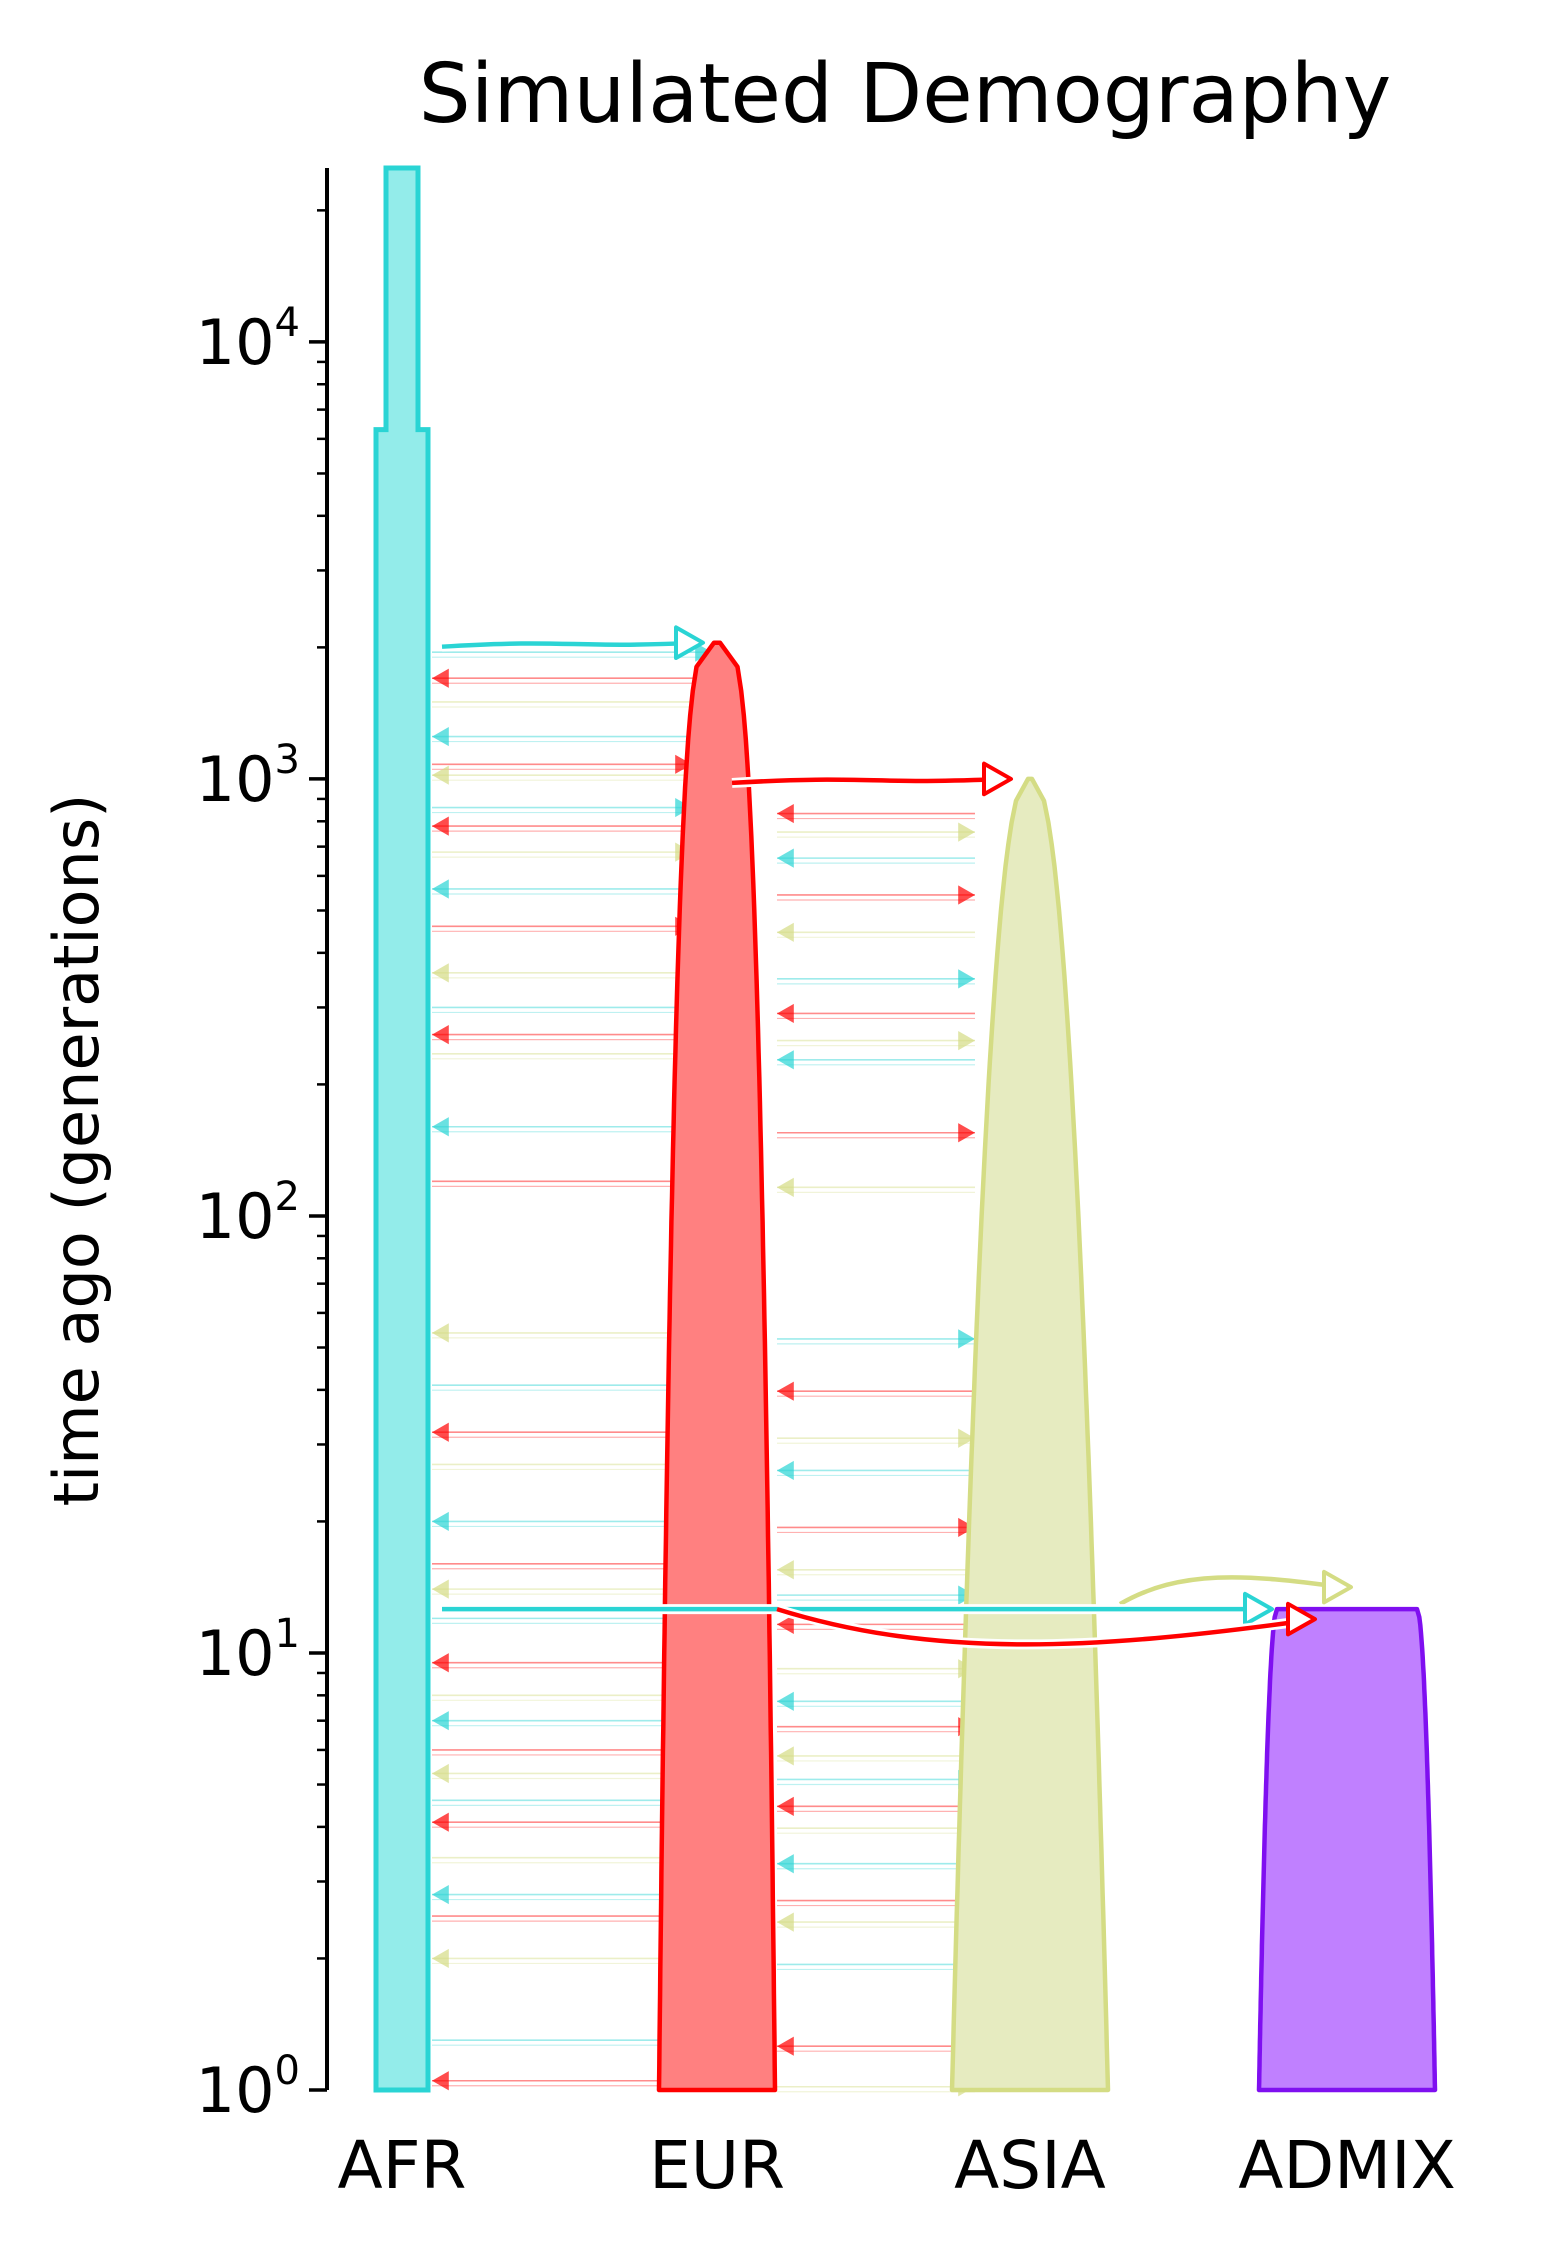  Describe the element at coordinates (248, 1213) in the screenshot. I see `y-tick-label: 10²` at that location.